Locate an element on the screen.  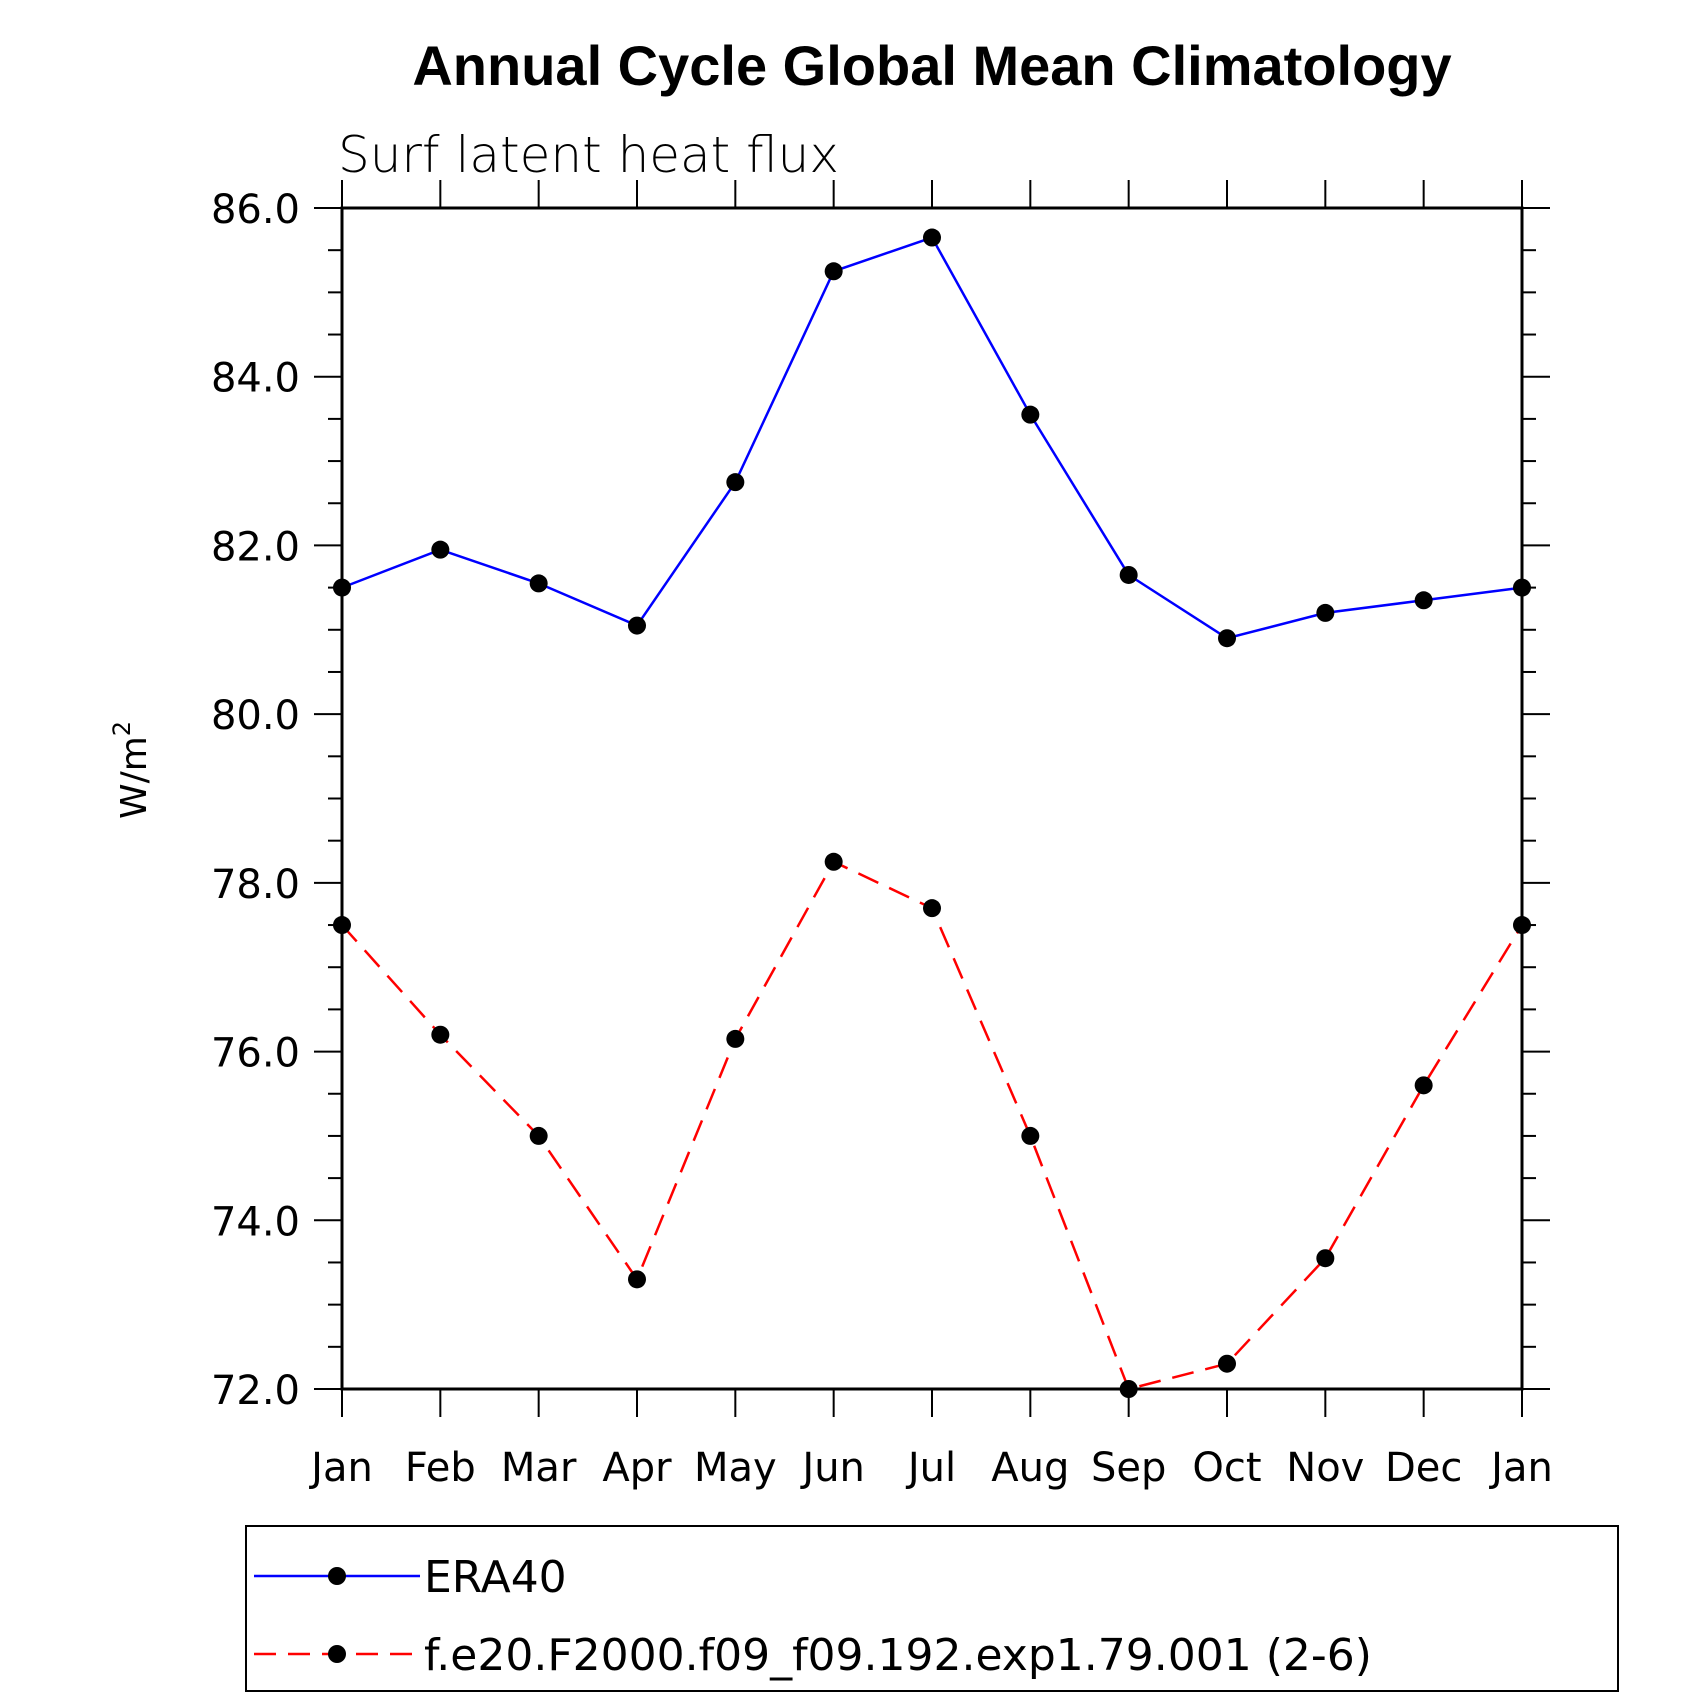
x-tick-label: Nov is located at coordinates (1325, 1468).